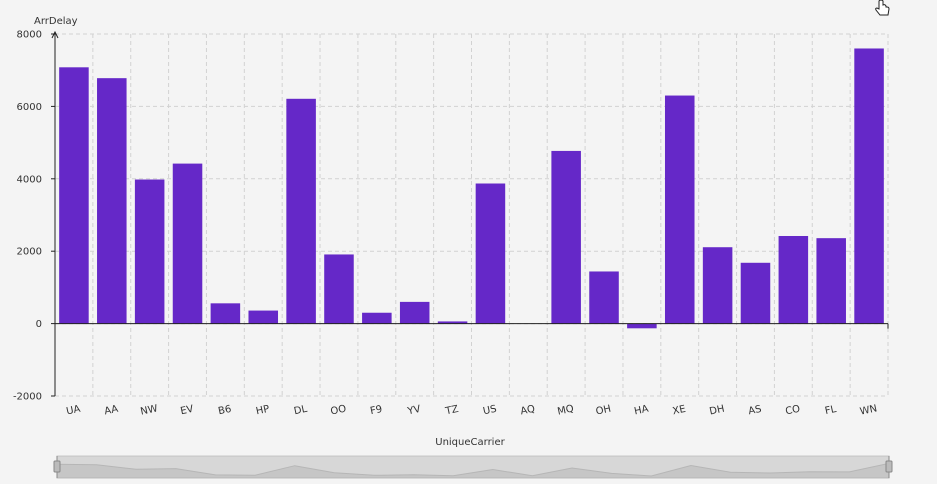  What do you see at coordinates (225, 313) in the screenshot?
I see `bar-b6` at bounding box center [225, 313].